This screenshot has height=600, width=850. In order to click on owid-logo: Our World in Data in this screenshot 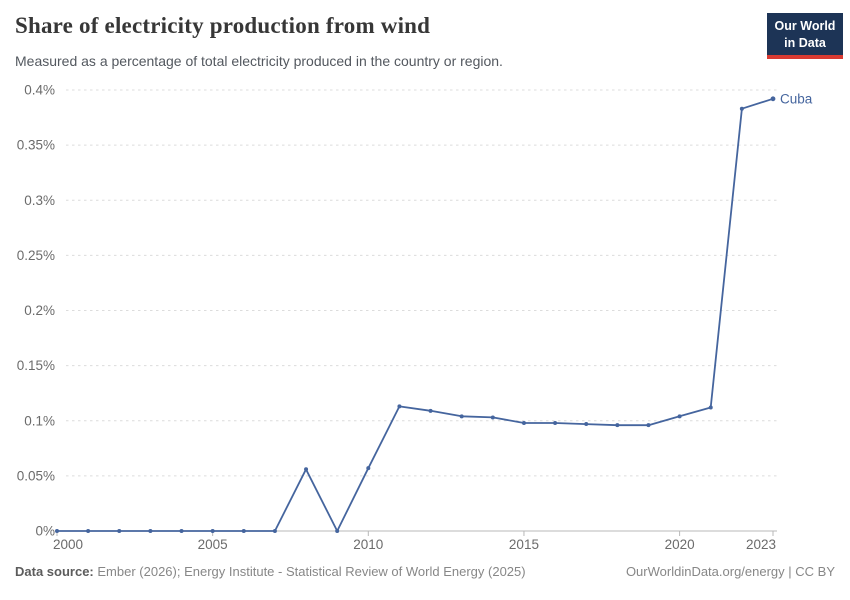, I will do `click(805, 36)`.